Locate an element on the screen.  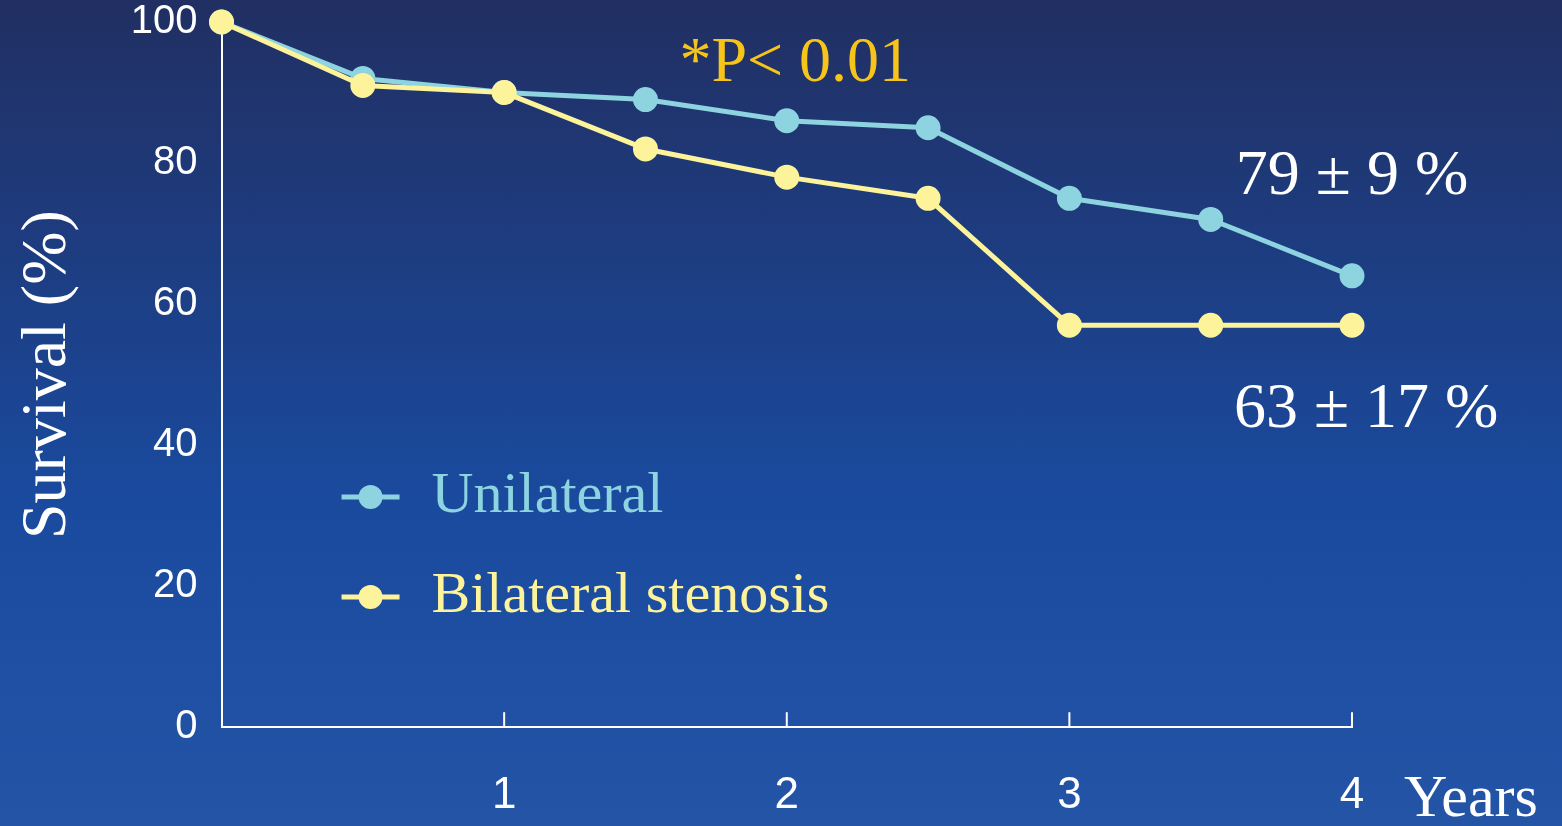
legend-label: Unilateral is located at coordinates (547, 493).